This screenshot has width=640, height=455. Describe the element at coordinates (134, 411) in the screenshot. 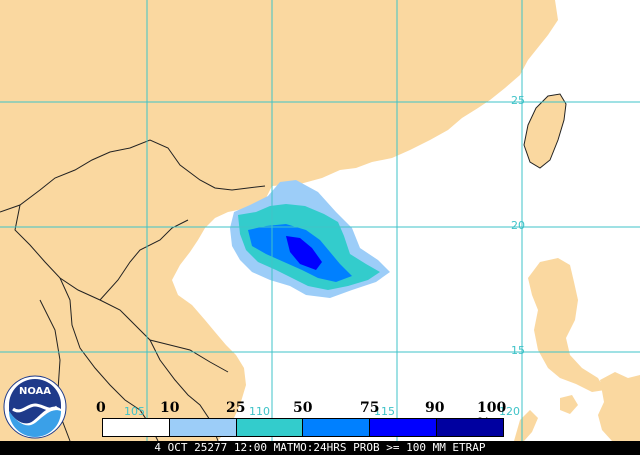

I see `lon-label-105: 105` at that location.